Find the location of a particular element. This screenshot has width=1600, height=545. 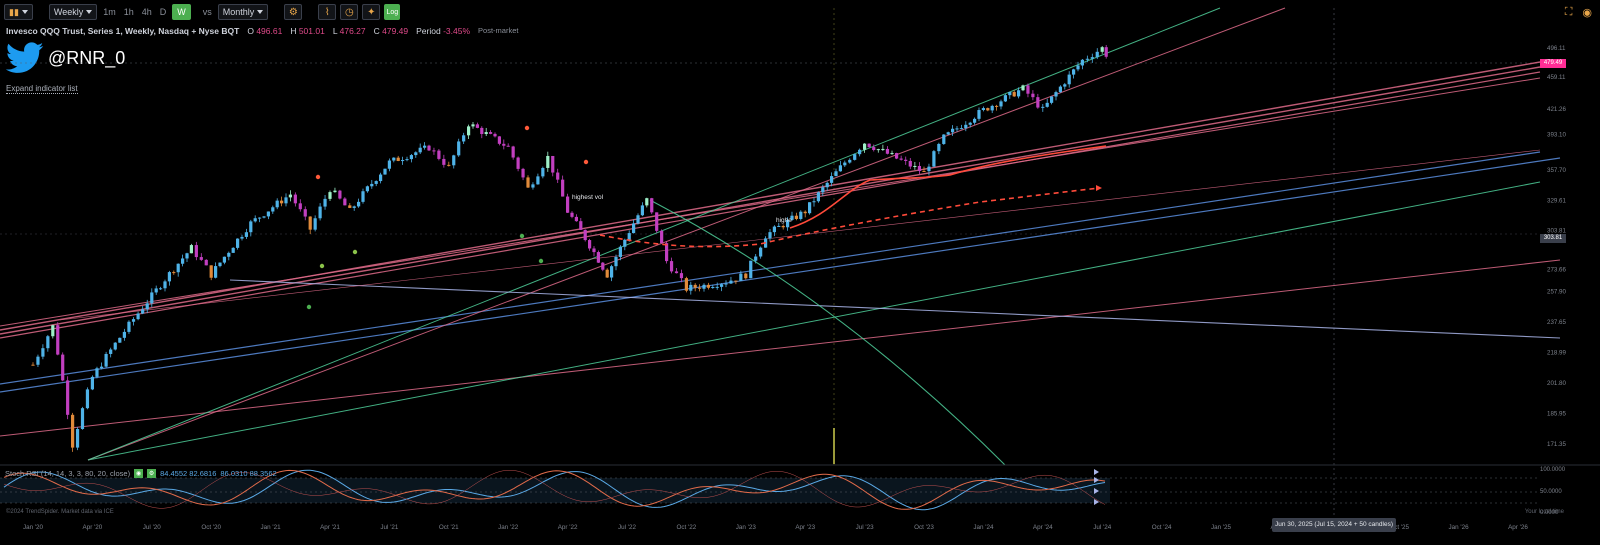

settings-icon: ⚙ is located at coordinates (152, 473).